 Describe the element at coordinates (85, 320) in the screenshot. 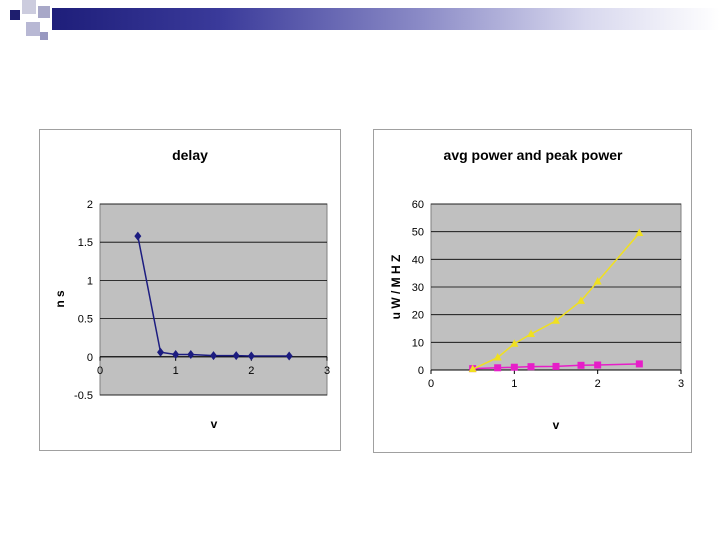

I see `chart0-y-tick-label: 0.5` at that location.